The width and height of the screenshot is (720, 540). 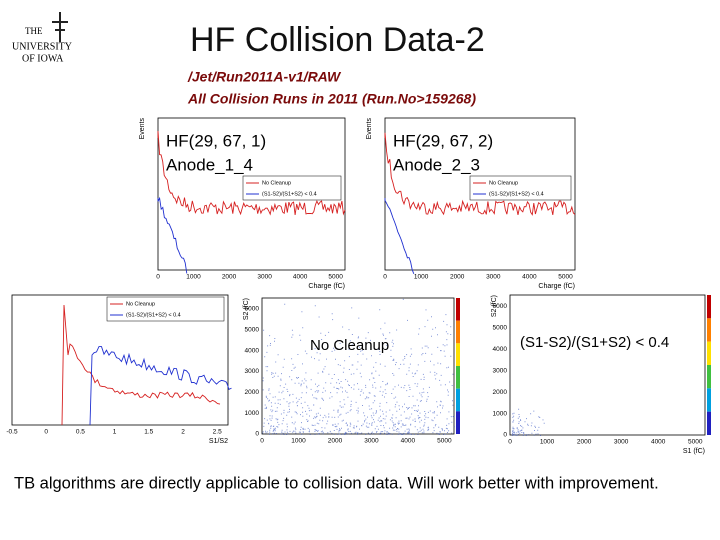 What do you see at coordinates (43, 58) in the screenshot?
I see `logo-line: OF IOWA` at bounding box center [43, 58].